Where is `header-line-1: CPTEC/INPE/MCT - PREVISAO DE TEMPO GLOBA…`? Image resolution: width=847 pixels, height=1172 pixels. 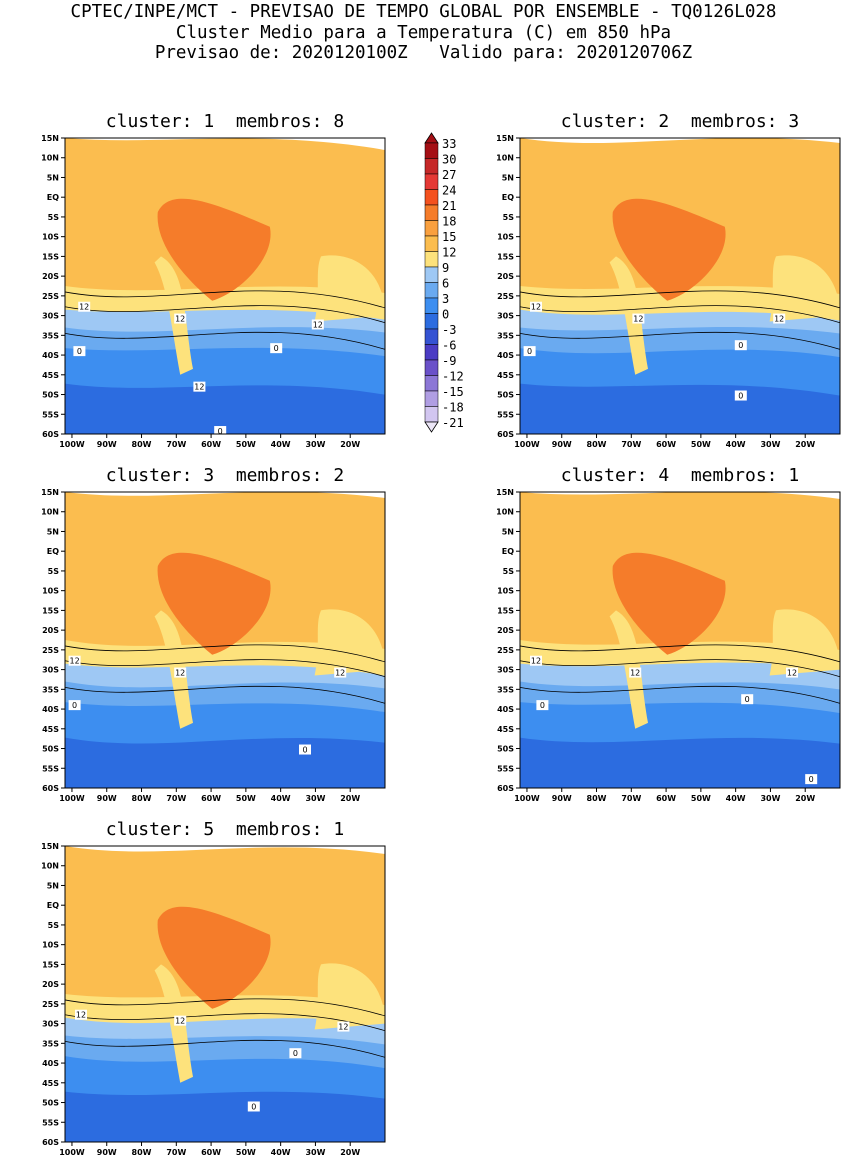
header-line-1: CPTEC/INPE/MCT - PREVISAO DE TEMPO GLOBA… is located at coordinates (423, 12).